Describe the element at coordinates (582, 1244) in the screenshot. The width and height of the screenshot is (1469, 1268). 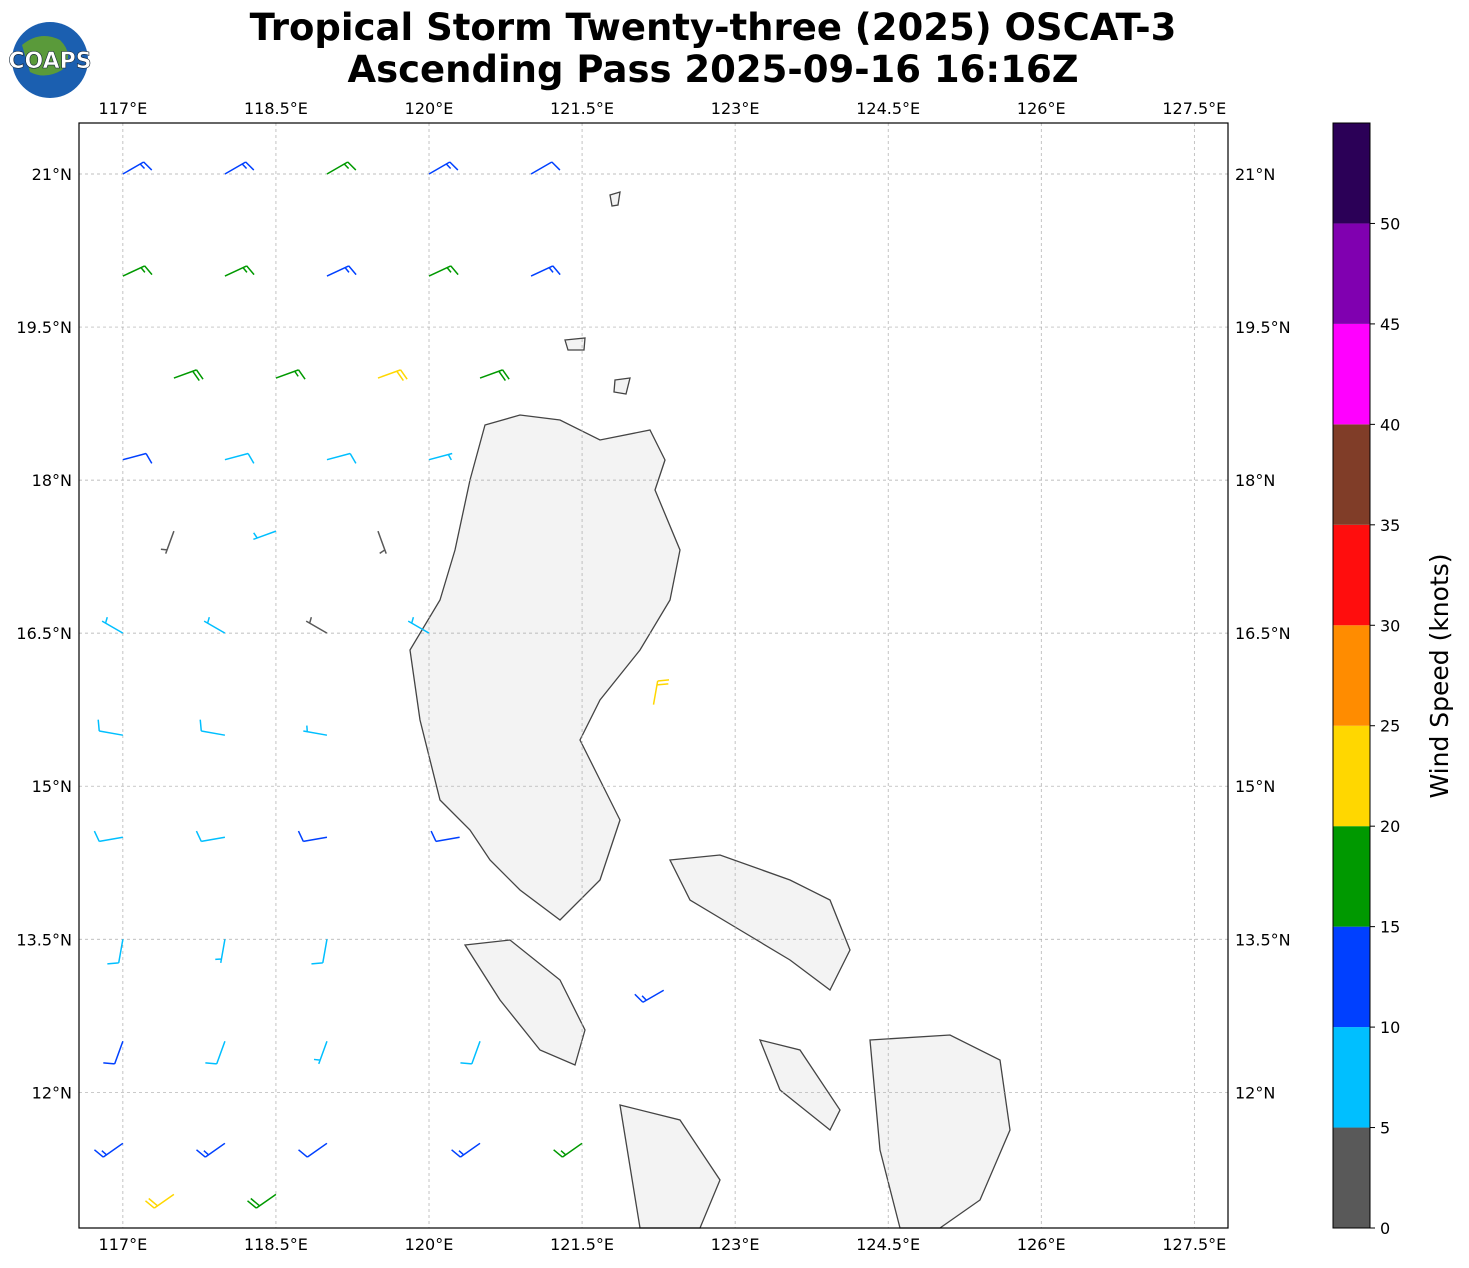
I see `x-tick-label: 121.5°E` at that location.